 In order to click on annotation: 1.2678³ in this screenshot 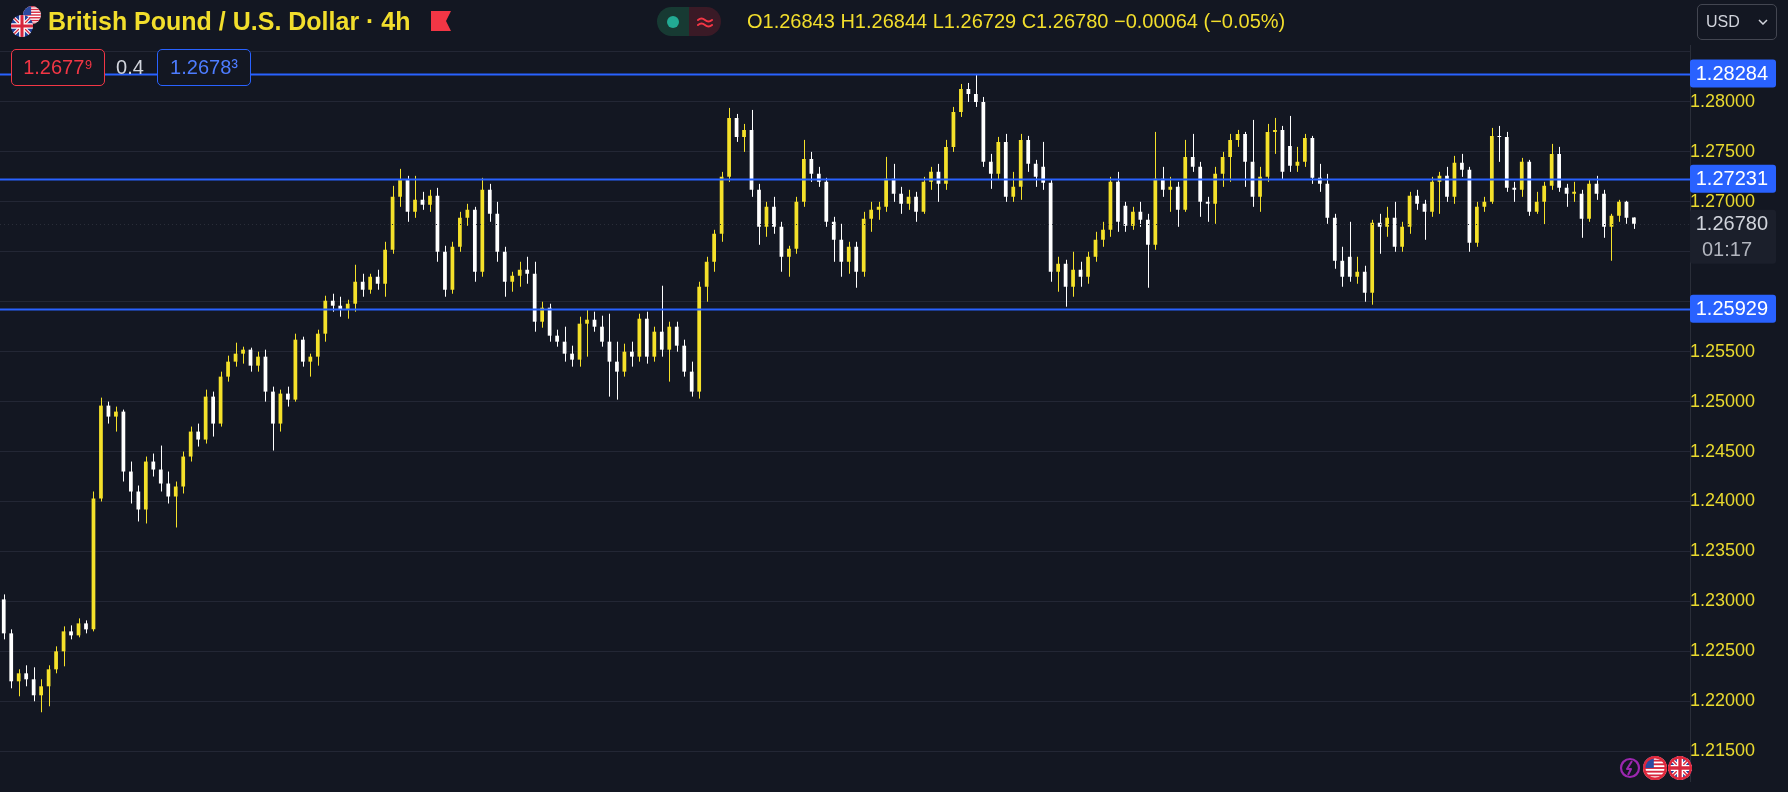, I will do `click(204, 67)`.